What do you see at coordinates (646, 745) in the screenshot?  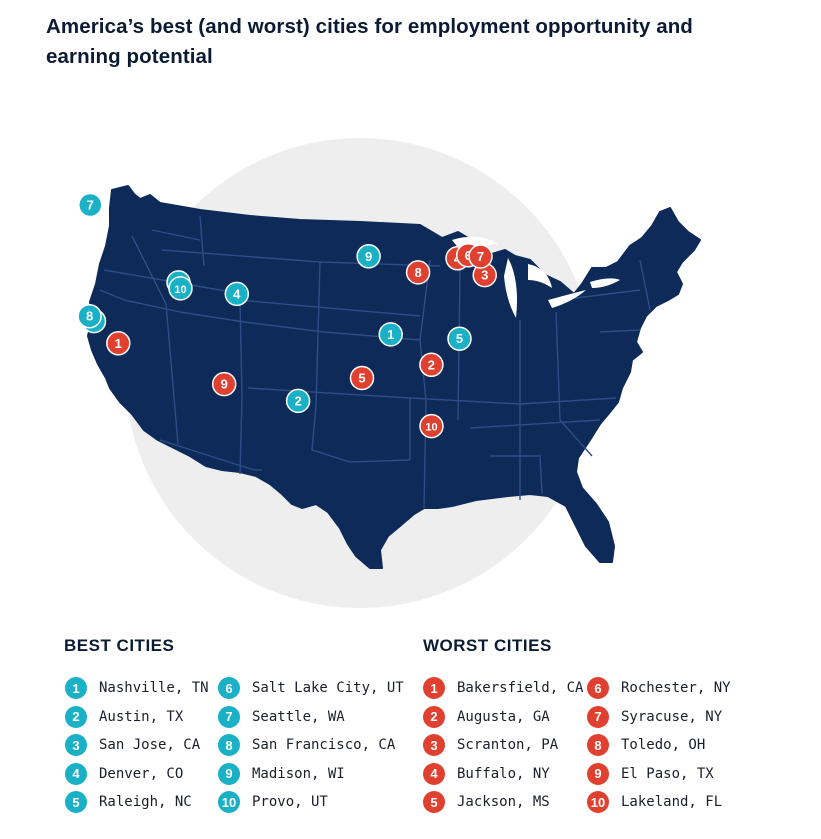 I see `worst-city-legend-item: 8 Toledo, OH` at bounding box center [646, 745].